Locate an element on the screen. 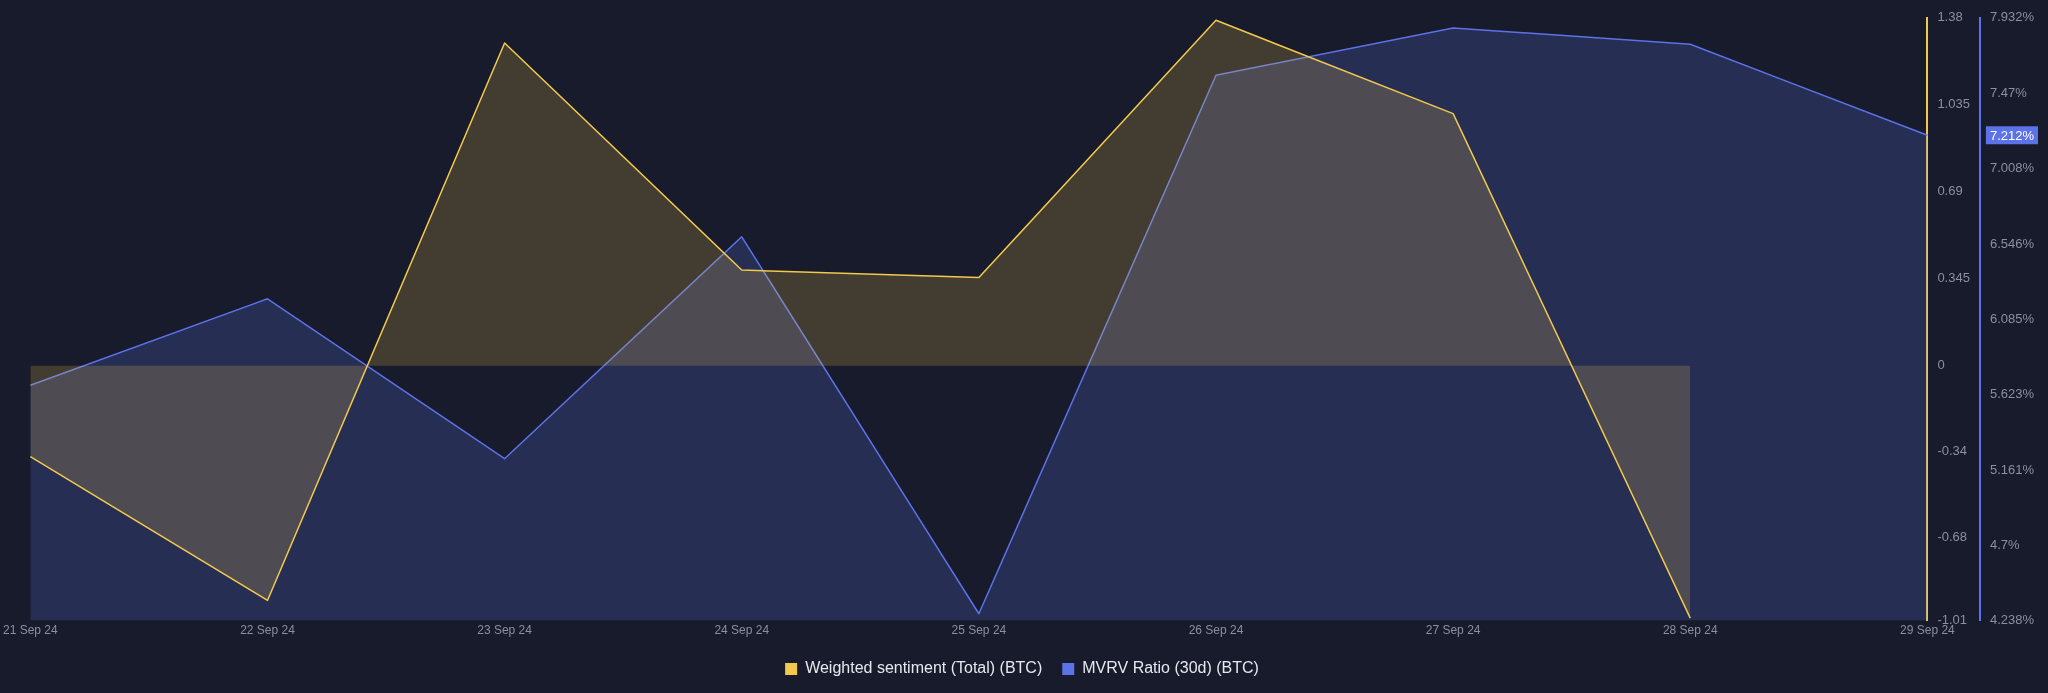  legend-label: MVRV Ratio (30d) (BTC) is located at coordinates (1170, 668).